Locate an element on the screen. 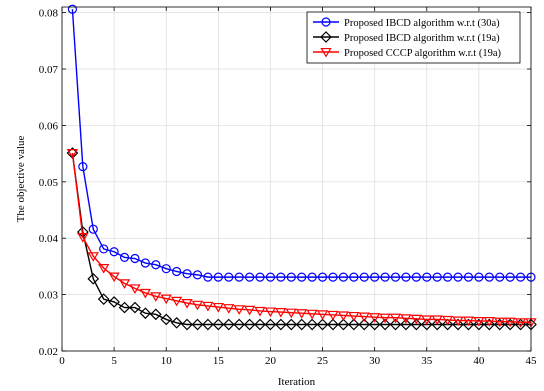 The width and height of the screenshot is (544, 391). x-tick-label: 45 is located at coordinates (532, 361).